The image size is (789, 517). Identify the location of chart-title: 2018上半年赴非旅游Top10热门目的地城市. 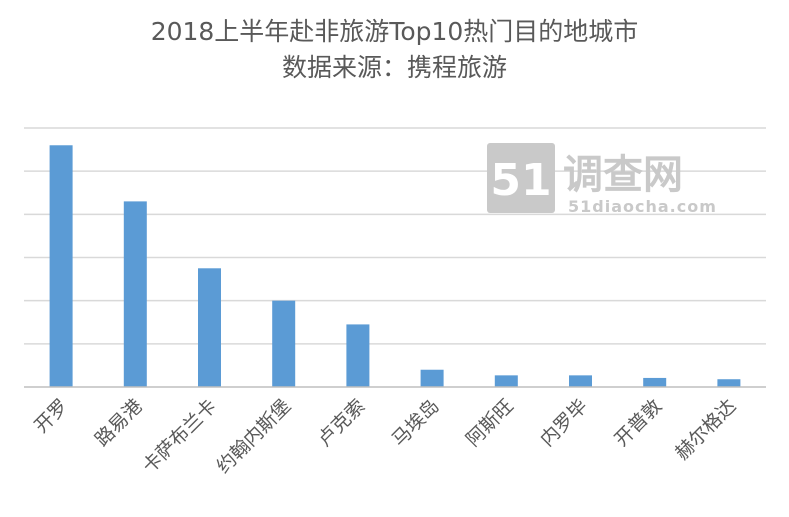
(394, 31).